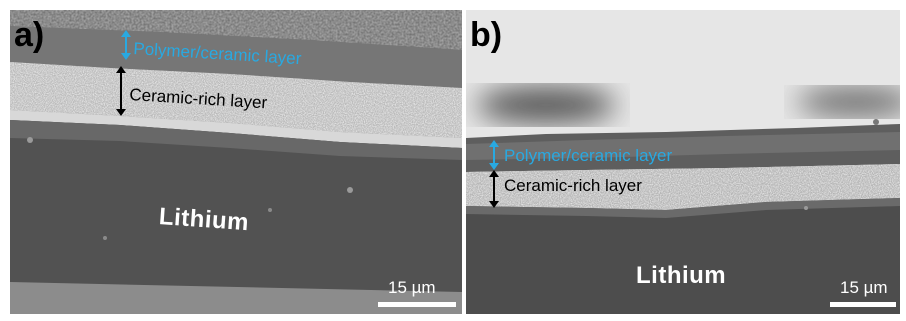  Describe the element at coordinates (573, 185) in the screenshot. I see `ceramic-layer-label-b: Ceramic-rich layer` at that location.